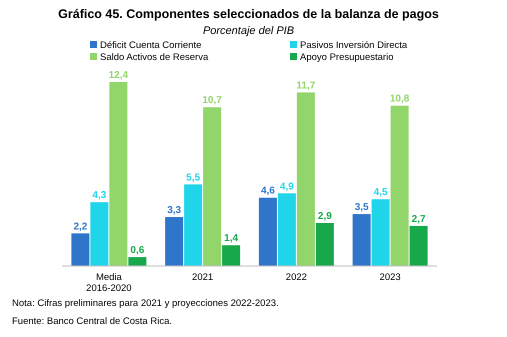  I want to click on data-label: 10,8, so click(400, 99).